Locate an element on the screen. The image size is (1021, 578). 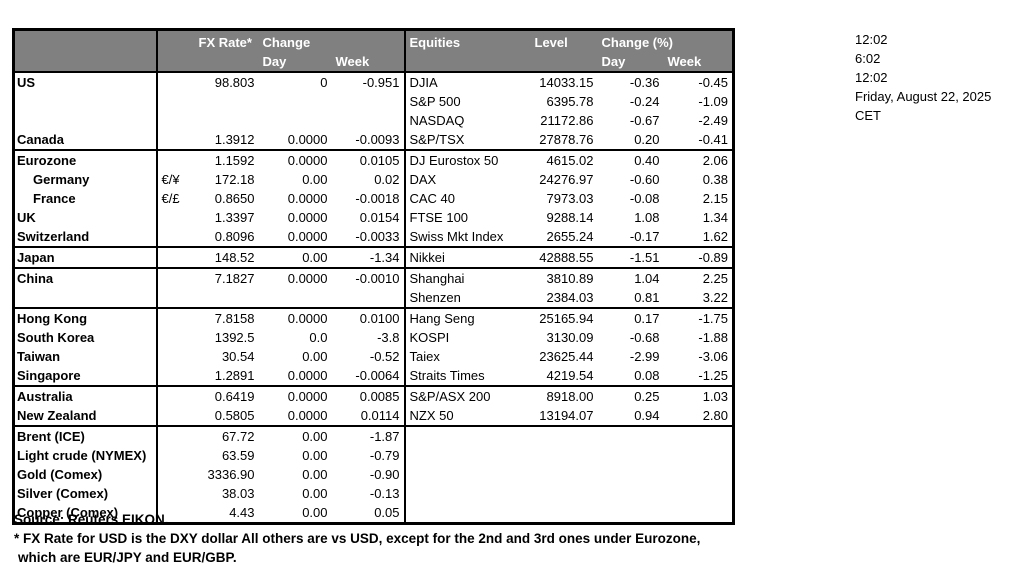
equity-index-cell: S&P 500 is located at coordinates (467, 101).